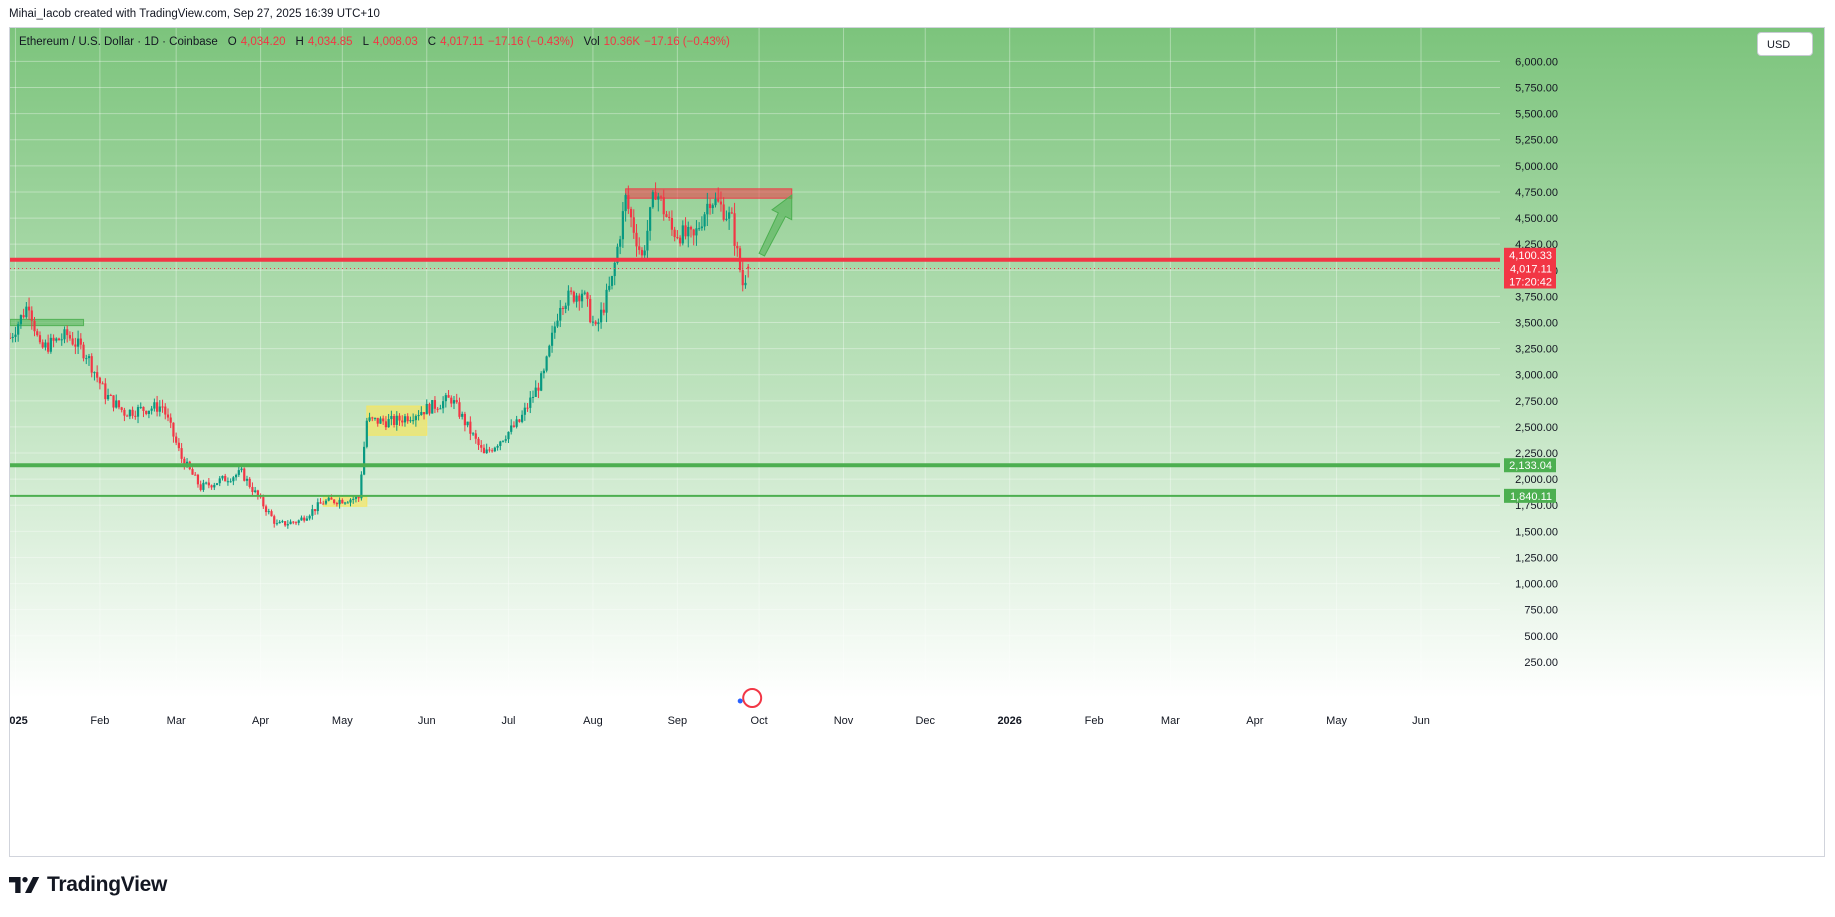 Image resolution: width=1835 pixels, height=917 pixels. What do you see at coordinates (1530, 465) in the screenshot?
I see `support-price-tag-1-bg` at bounding box center [1530, 465].